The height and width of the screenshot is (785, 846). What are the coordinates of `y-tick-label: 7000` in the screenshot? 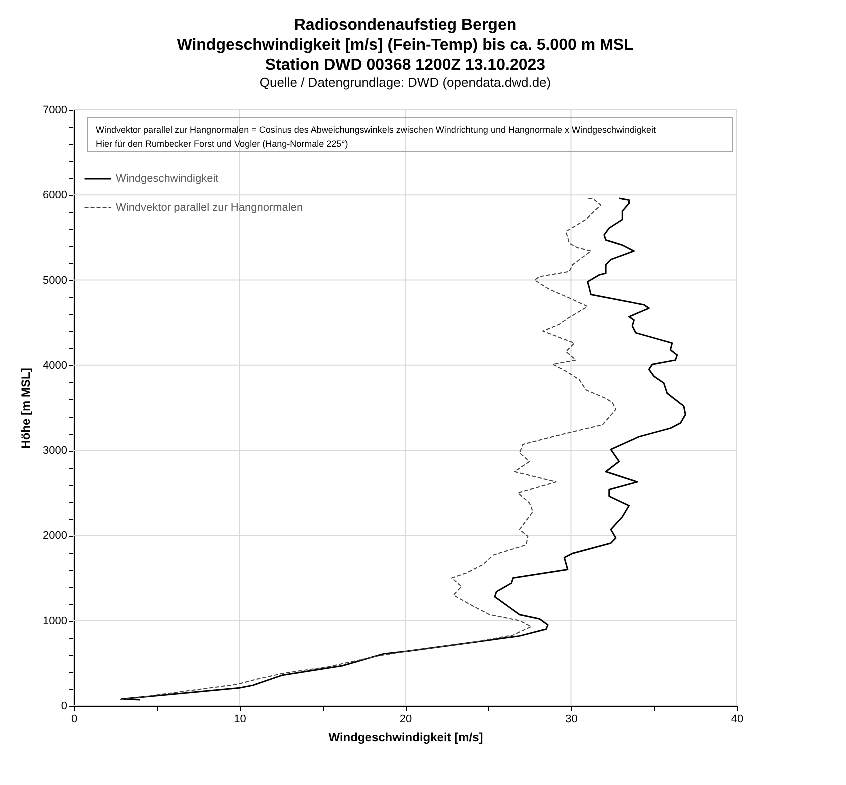 It's located at (55, 110).